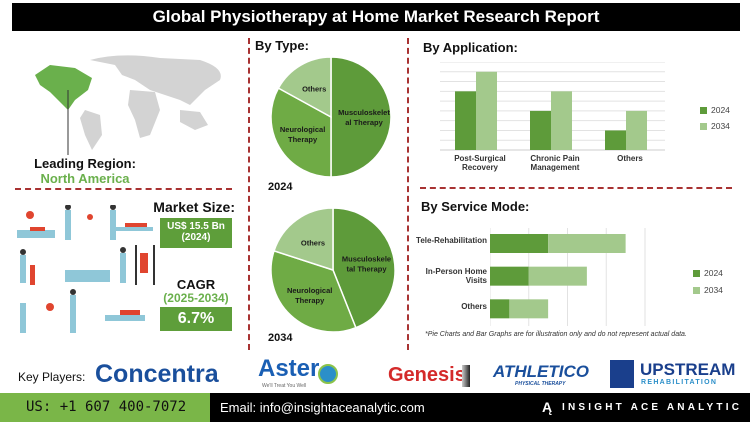 Image resolution: width=750 pixels, height=422 pixels. I want to click on pie-2024-year: 2024, so click(280, 187).